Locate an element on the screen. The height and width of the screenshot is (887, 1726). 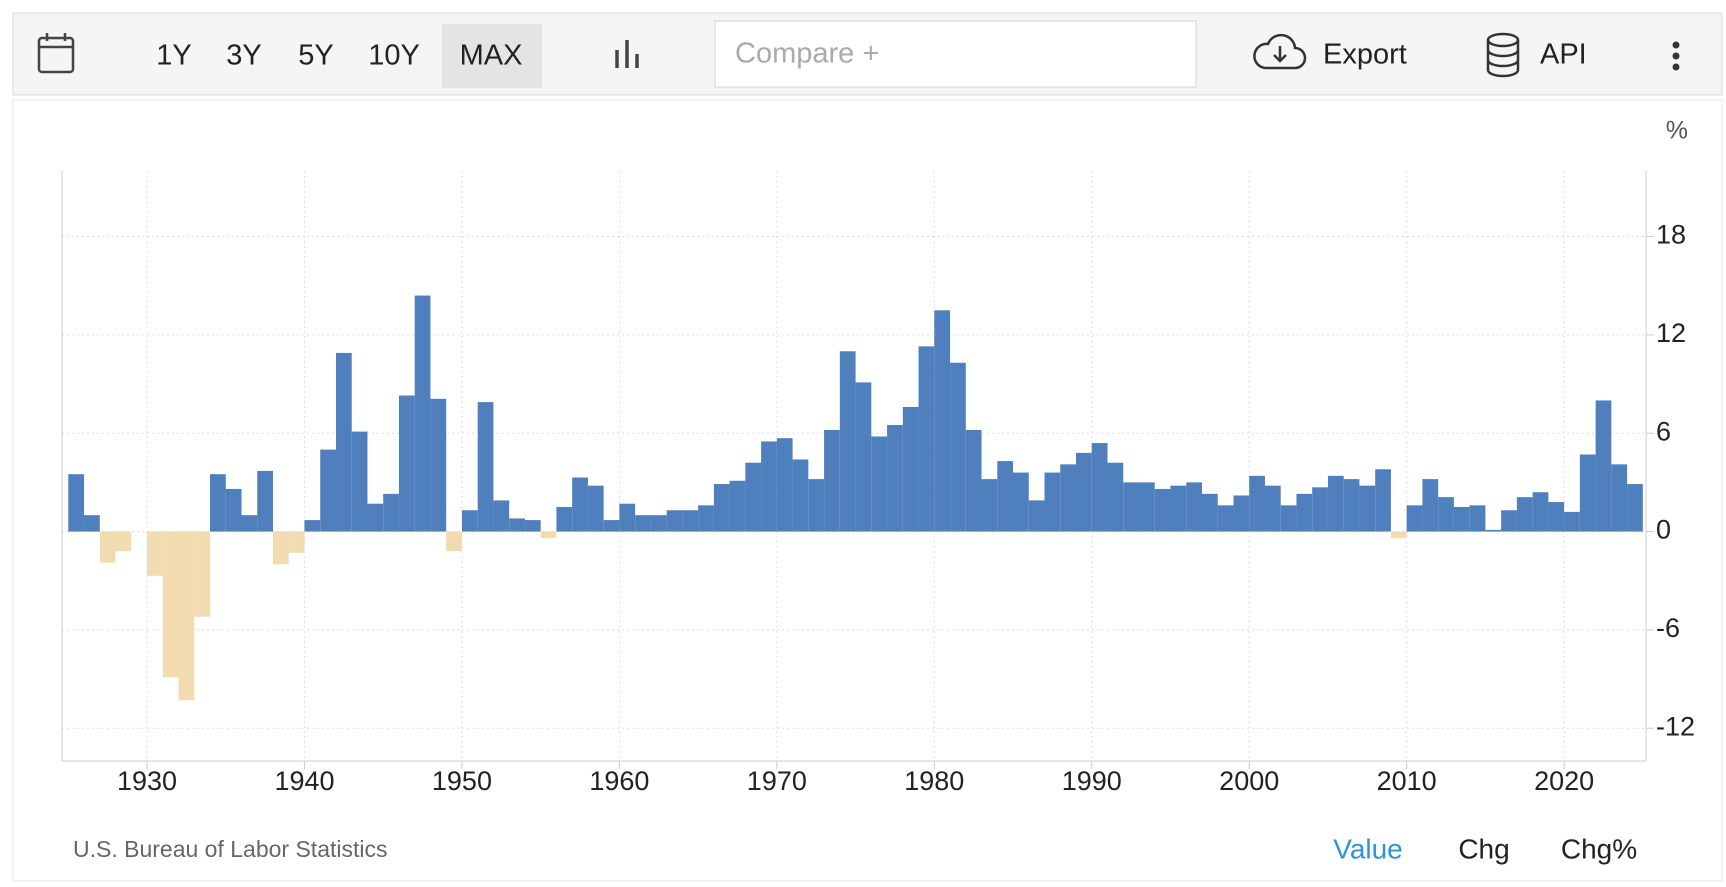
compare-placeholder: Compare + is located at coordinates (807, 54).